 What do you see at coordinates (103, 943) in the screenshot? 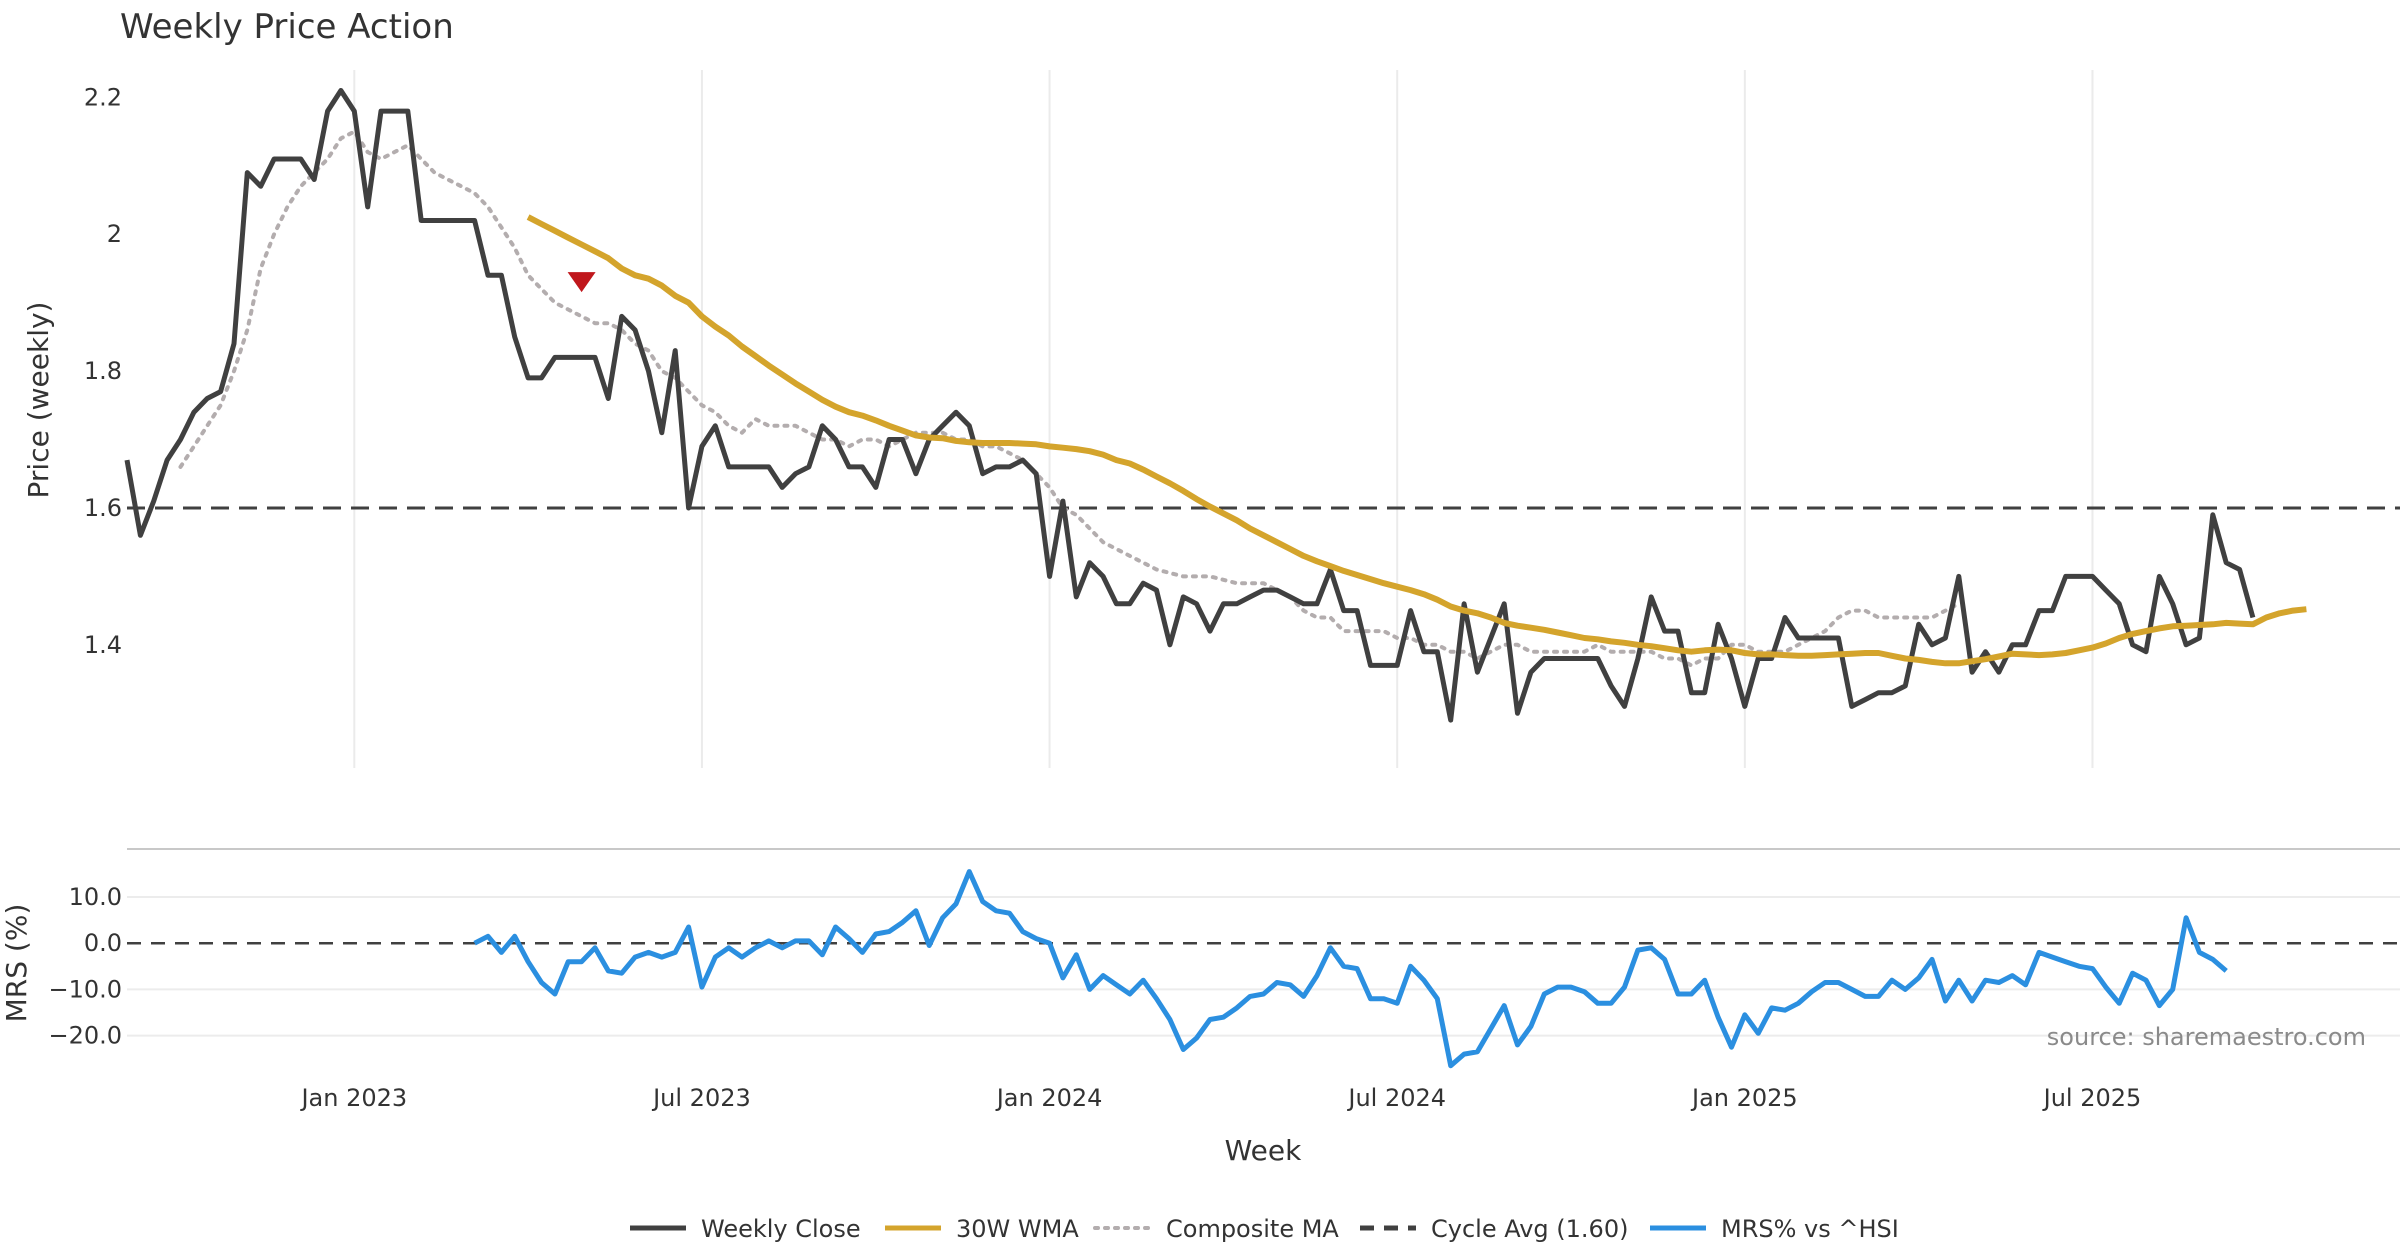
I see `mrs-y-tick: 0.0` at bounding box center [103, 943].